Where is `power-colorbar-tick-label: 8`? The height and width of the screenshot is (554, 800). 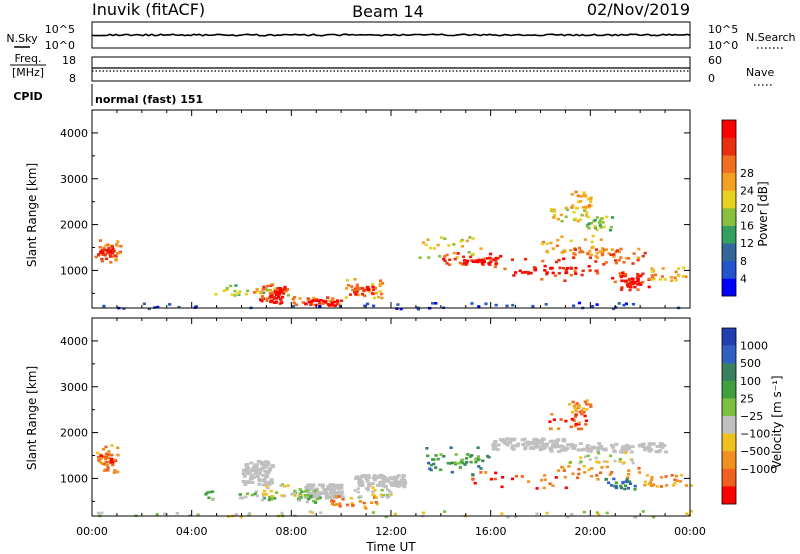 power-colorbar-tick-label: 8 is located at coordinates (743, 261).